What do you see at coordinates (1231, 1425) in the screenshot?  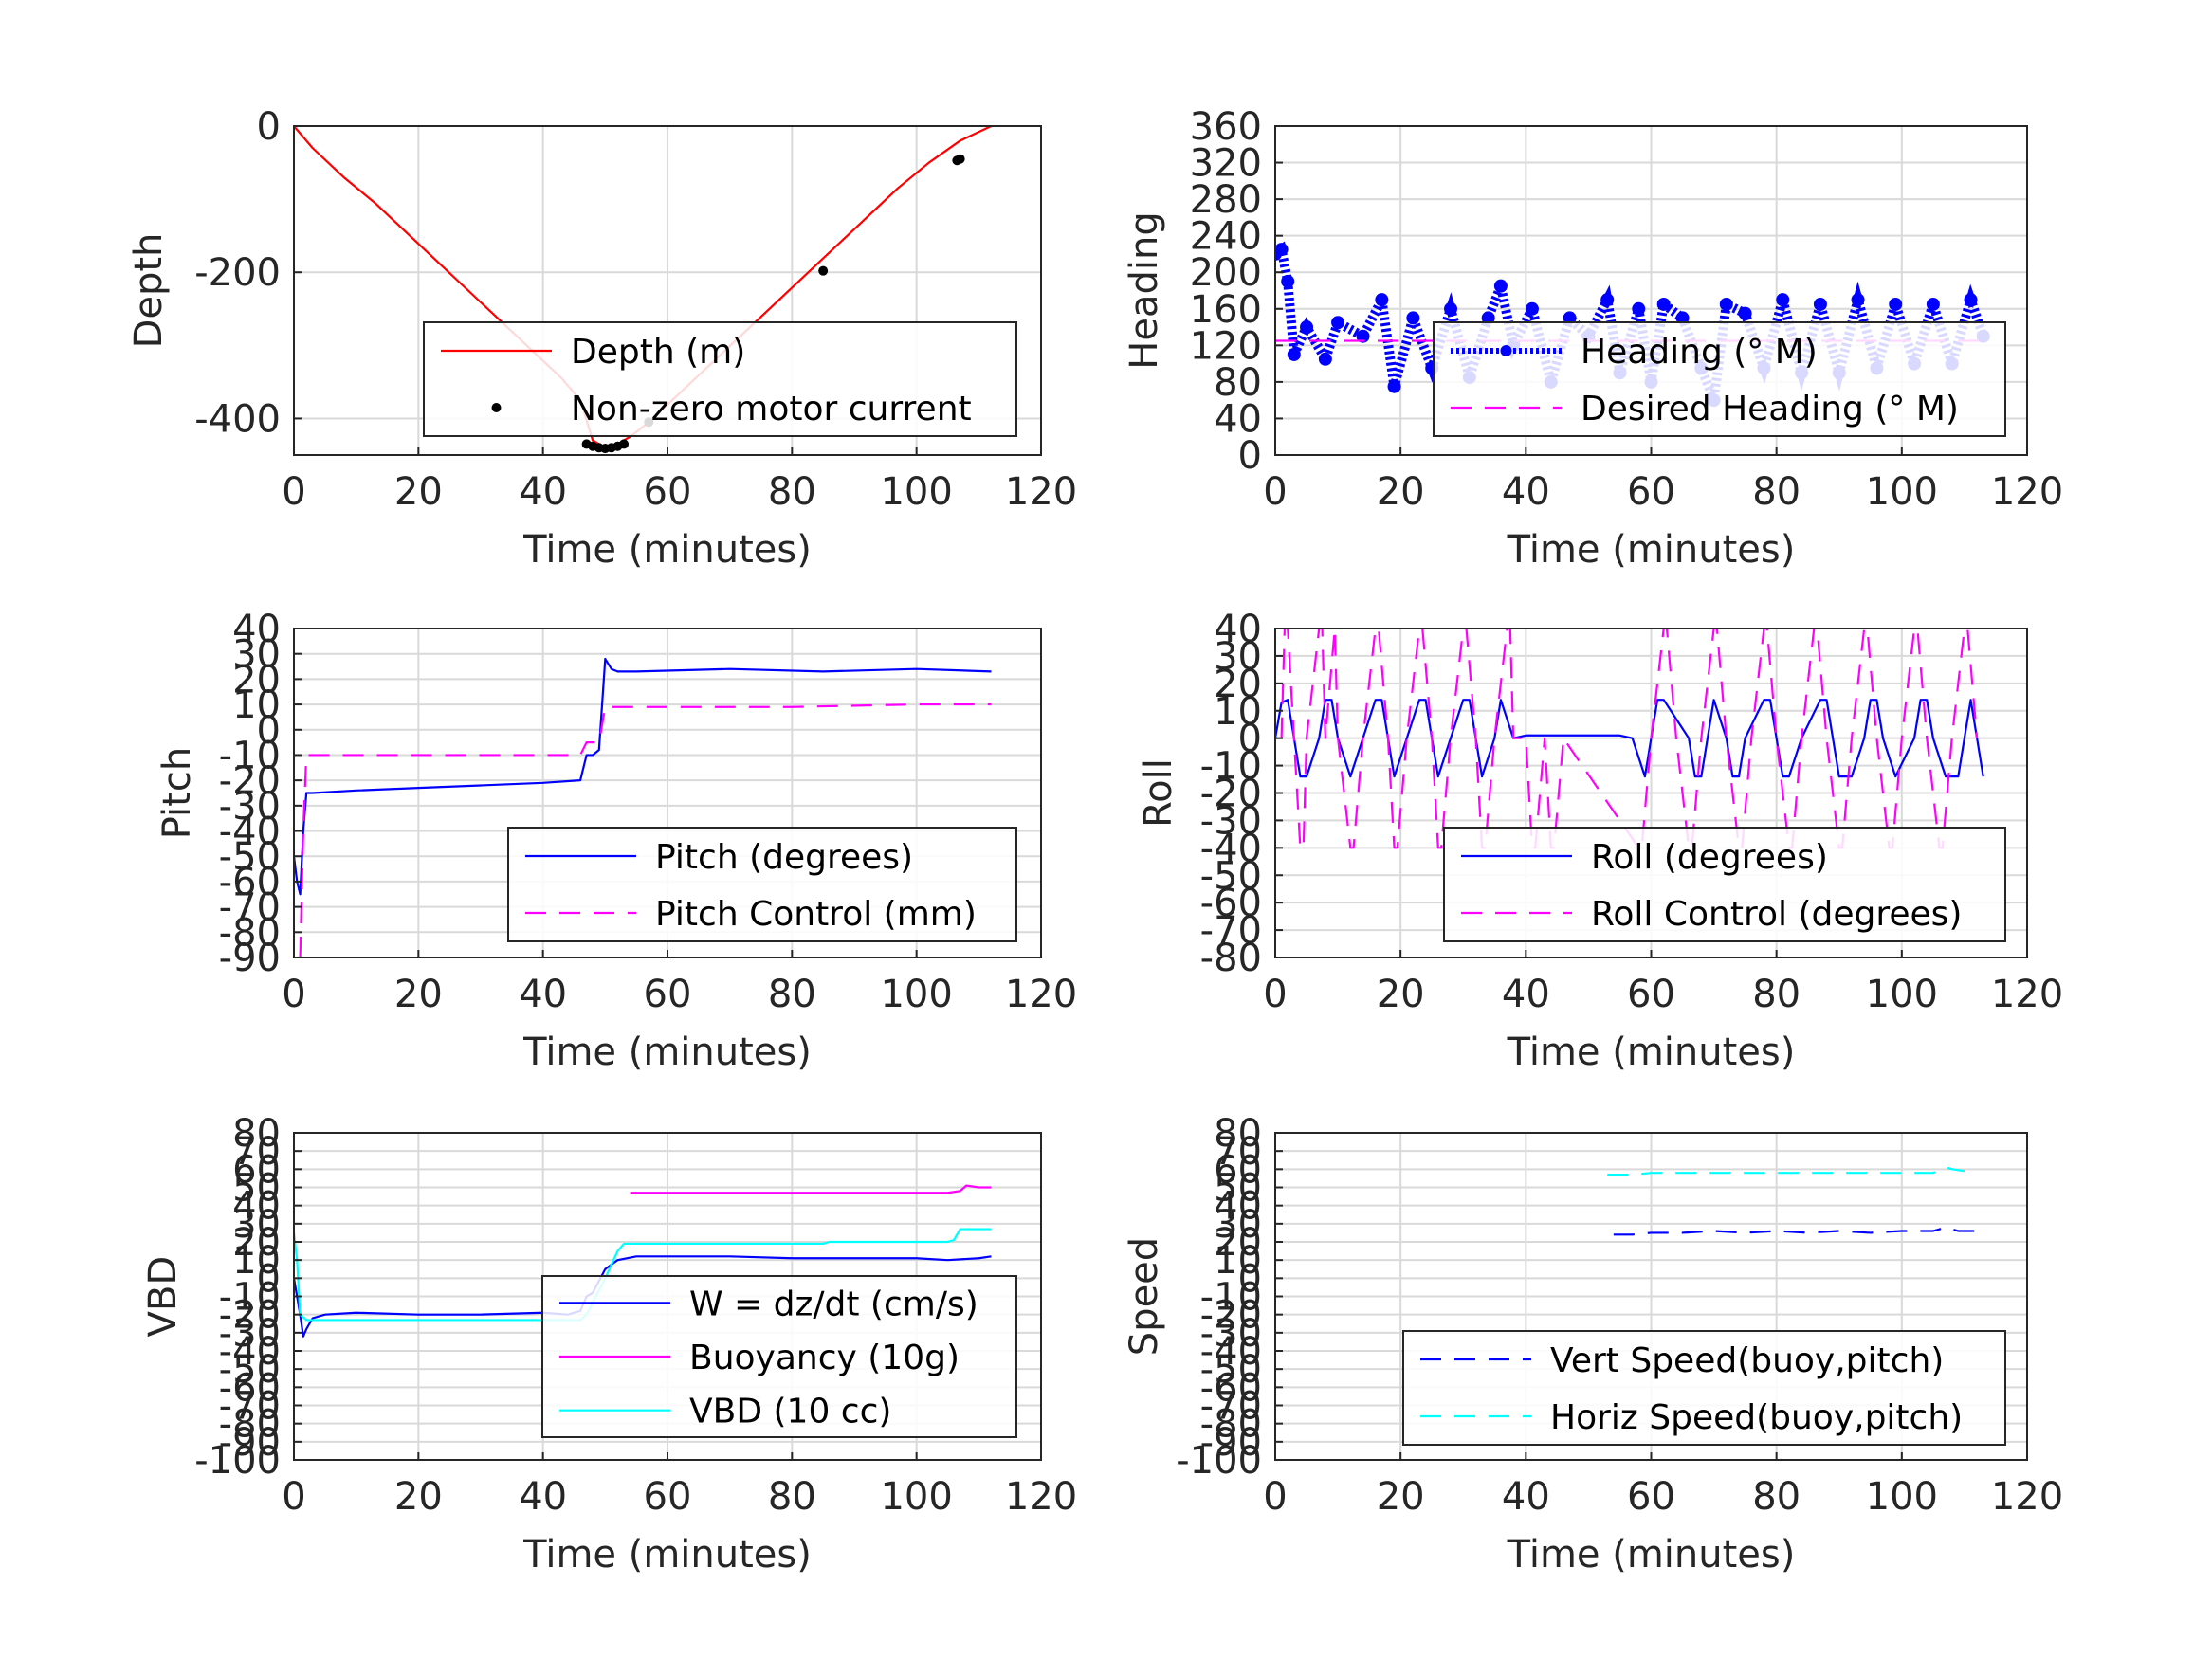 I see `speed-y-tick-label: -80` at bounding box center [1231, 1425].